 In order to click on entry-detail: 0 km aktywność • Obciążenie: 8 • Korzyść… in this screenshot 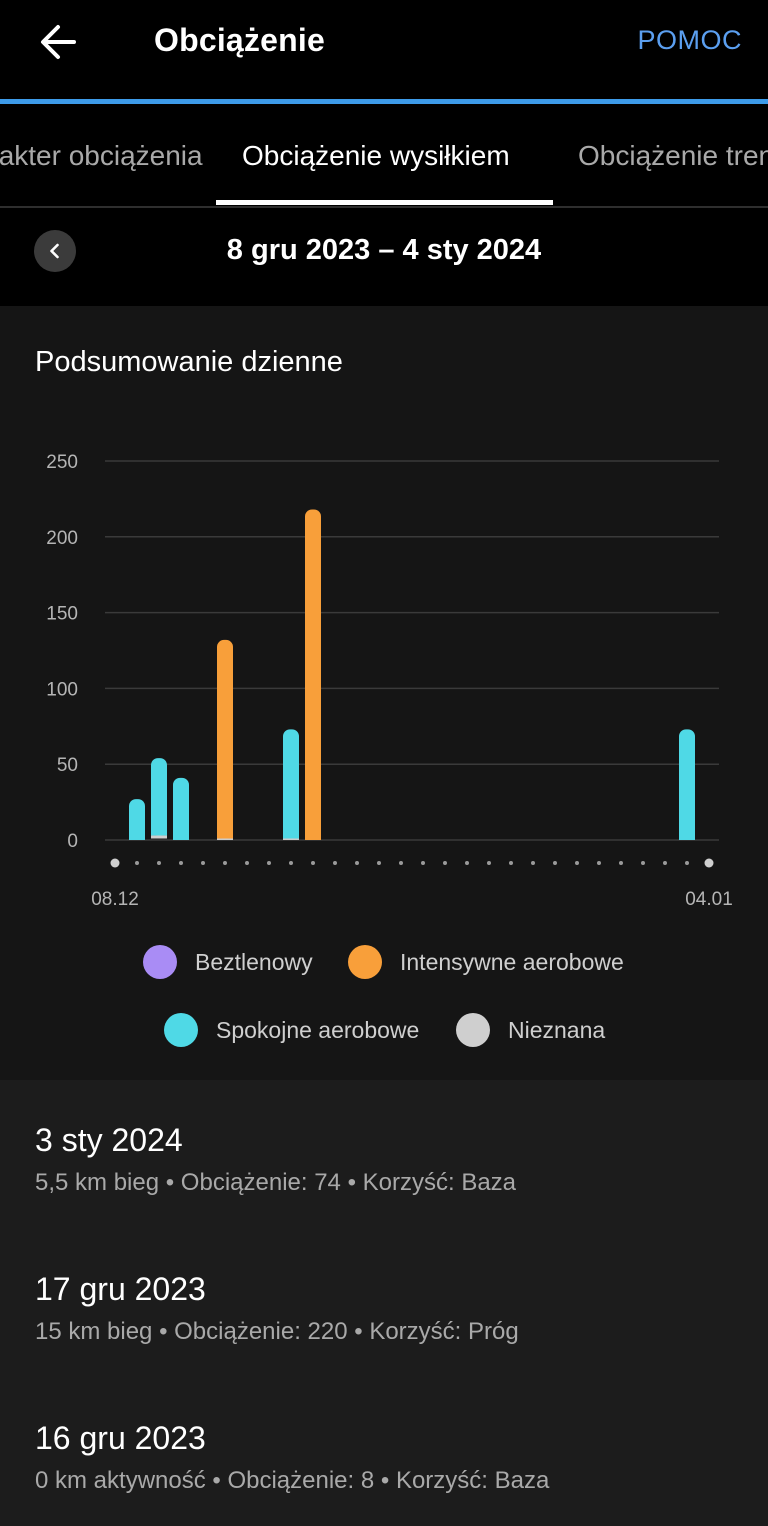, I will do `click(292, 1480)`.